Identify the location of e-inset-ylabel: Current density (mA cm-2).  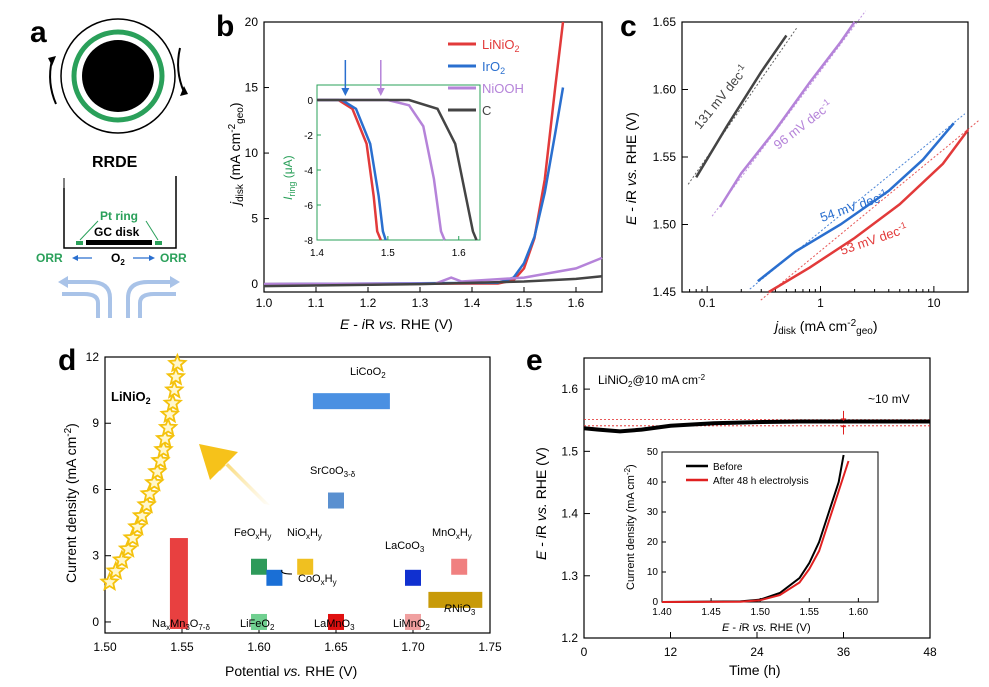
(630, 527).